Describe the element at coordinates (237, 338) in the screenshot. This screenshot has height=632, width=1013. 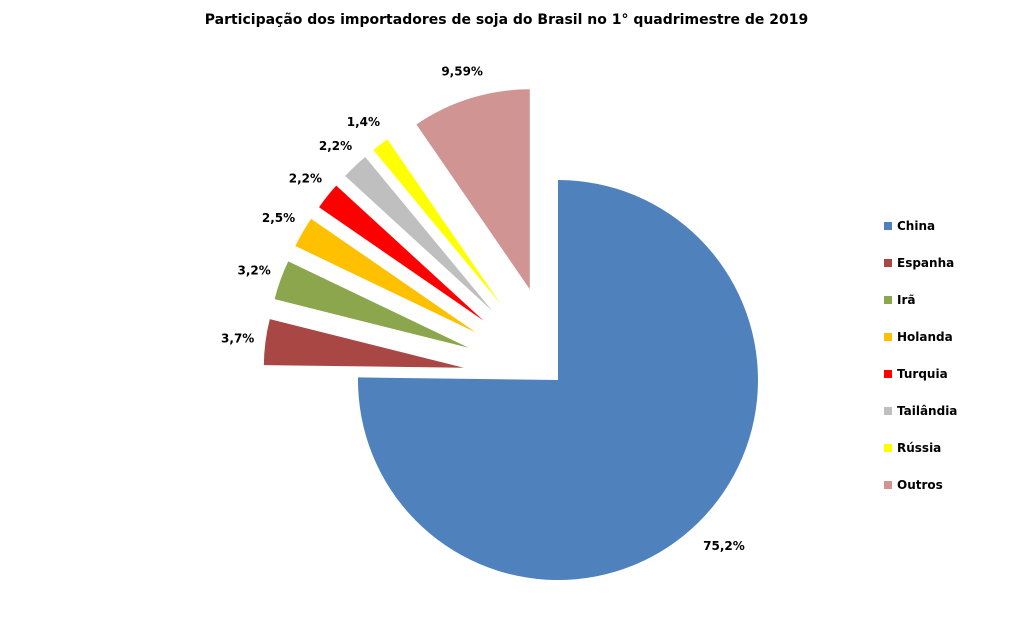
I see `data-label: 3,7%` at that location.